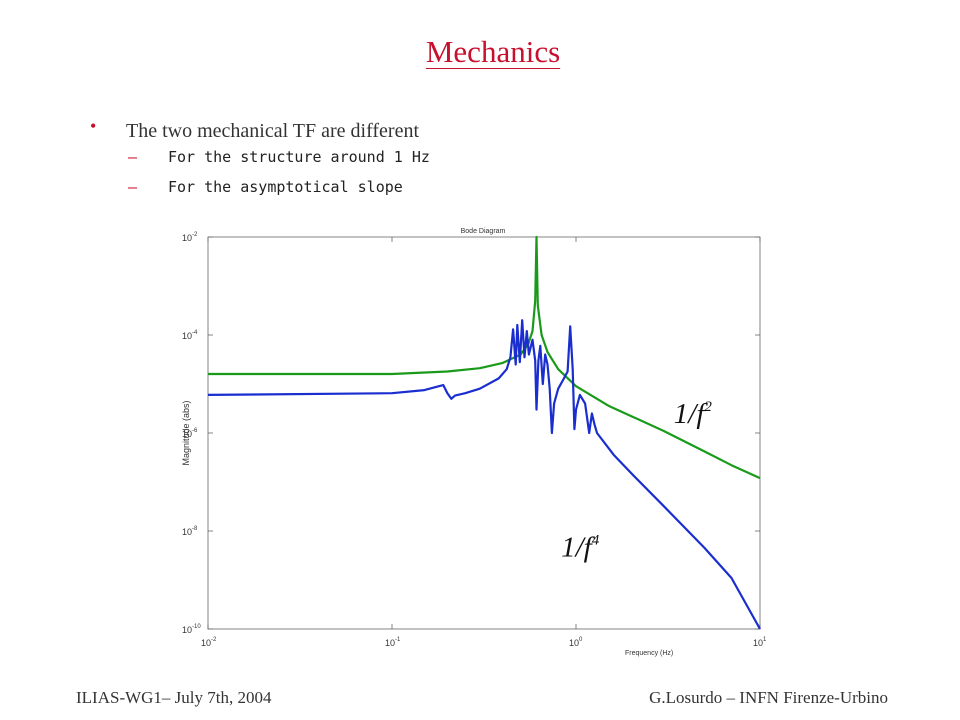 The height and width of the screenshot is (720, 960). I want to click on y-tick-label: 10⁻⁸, so click(190, 531).